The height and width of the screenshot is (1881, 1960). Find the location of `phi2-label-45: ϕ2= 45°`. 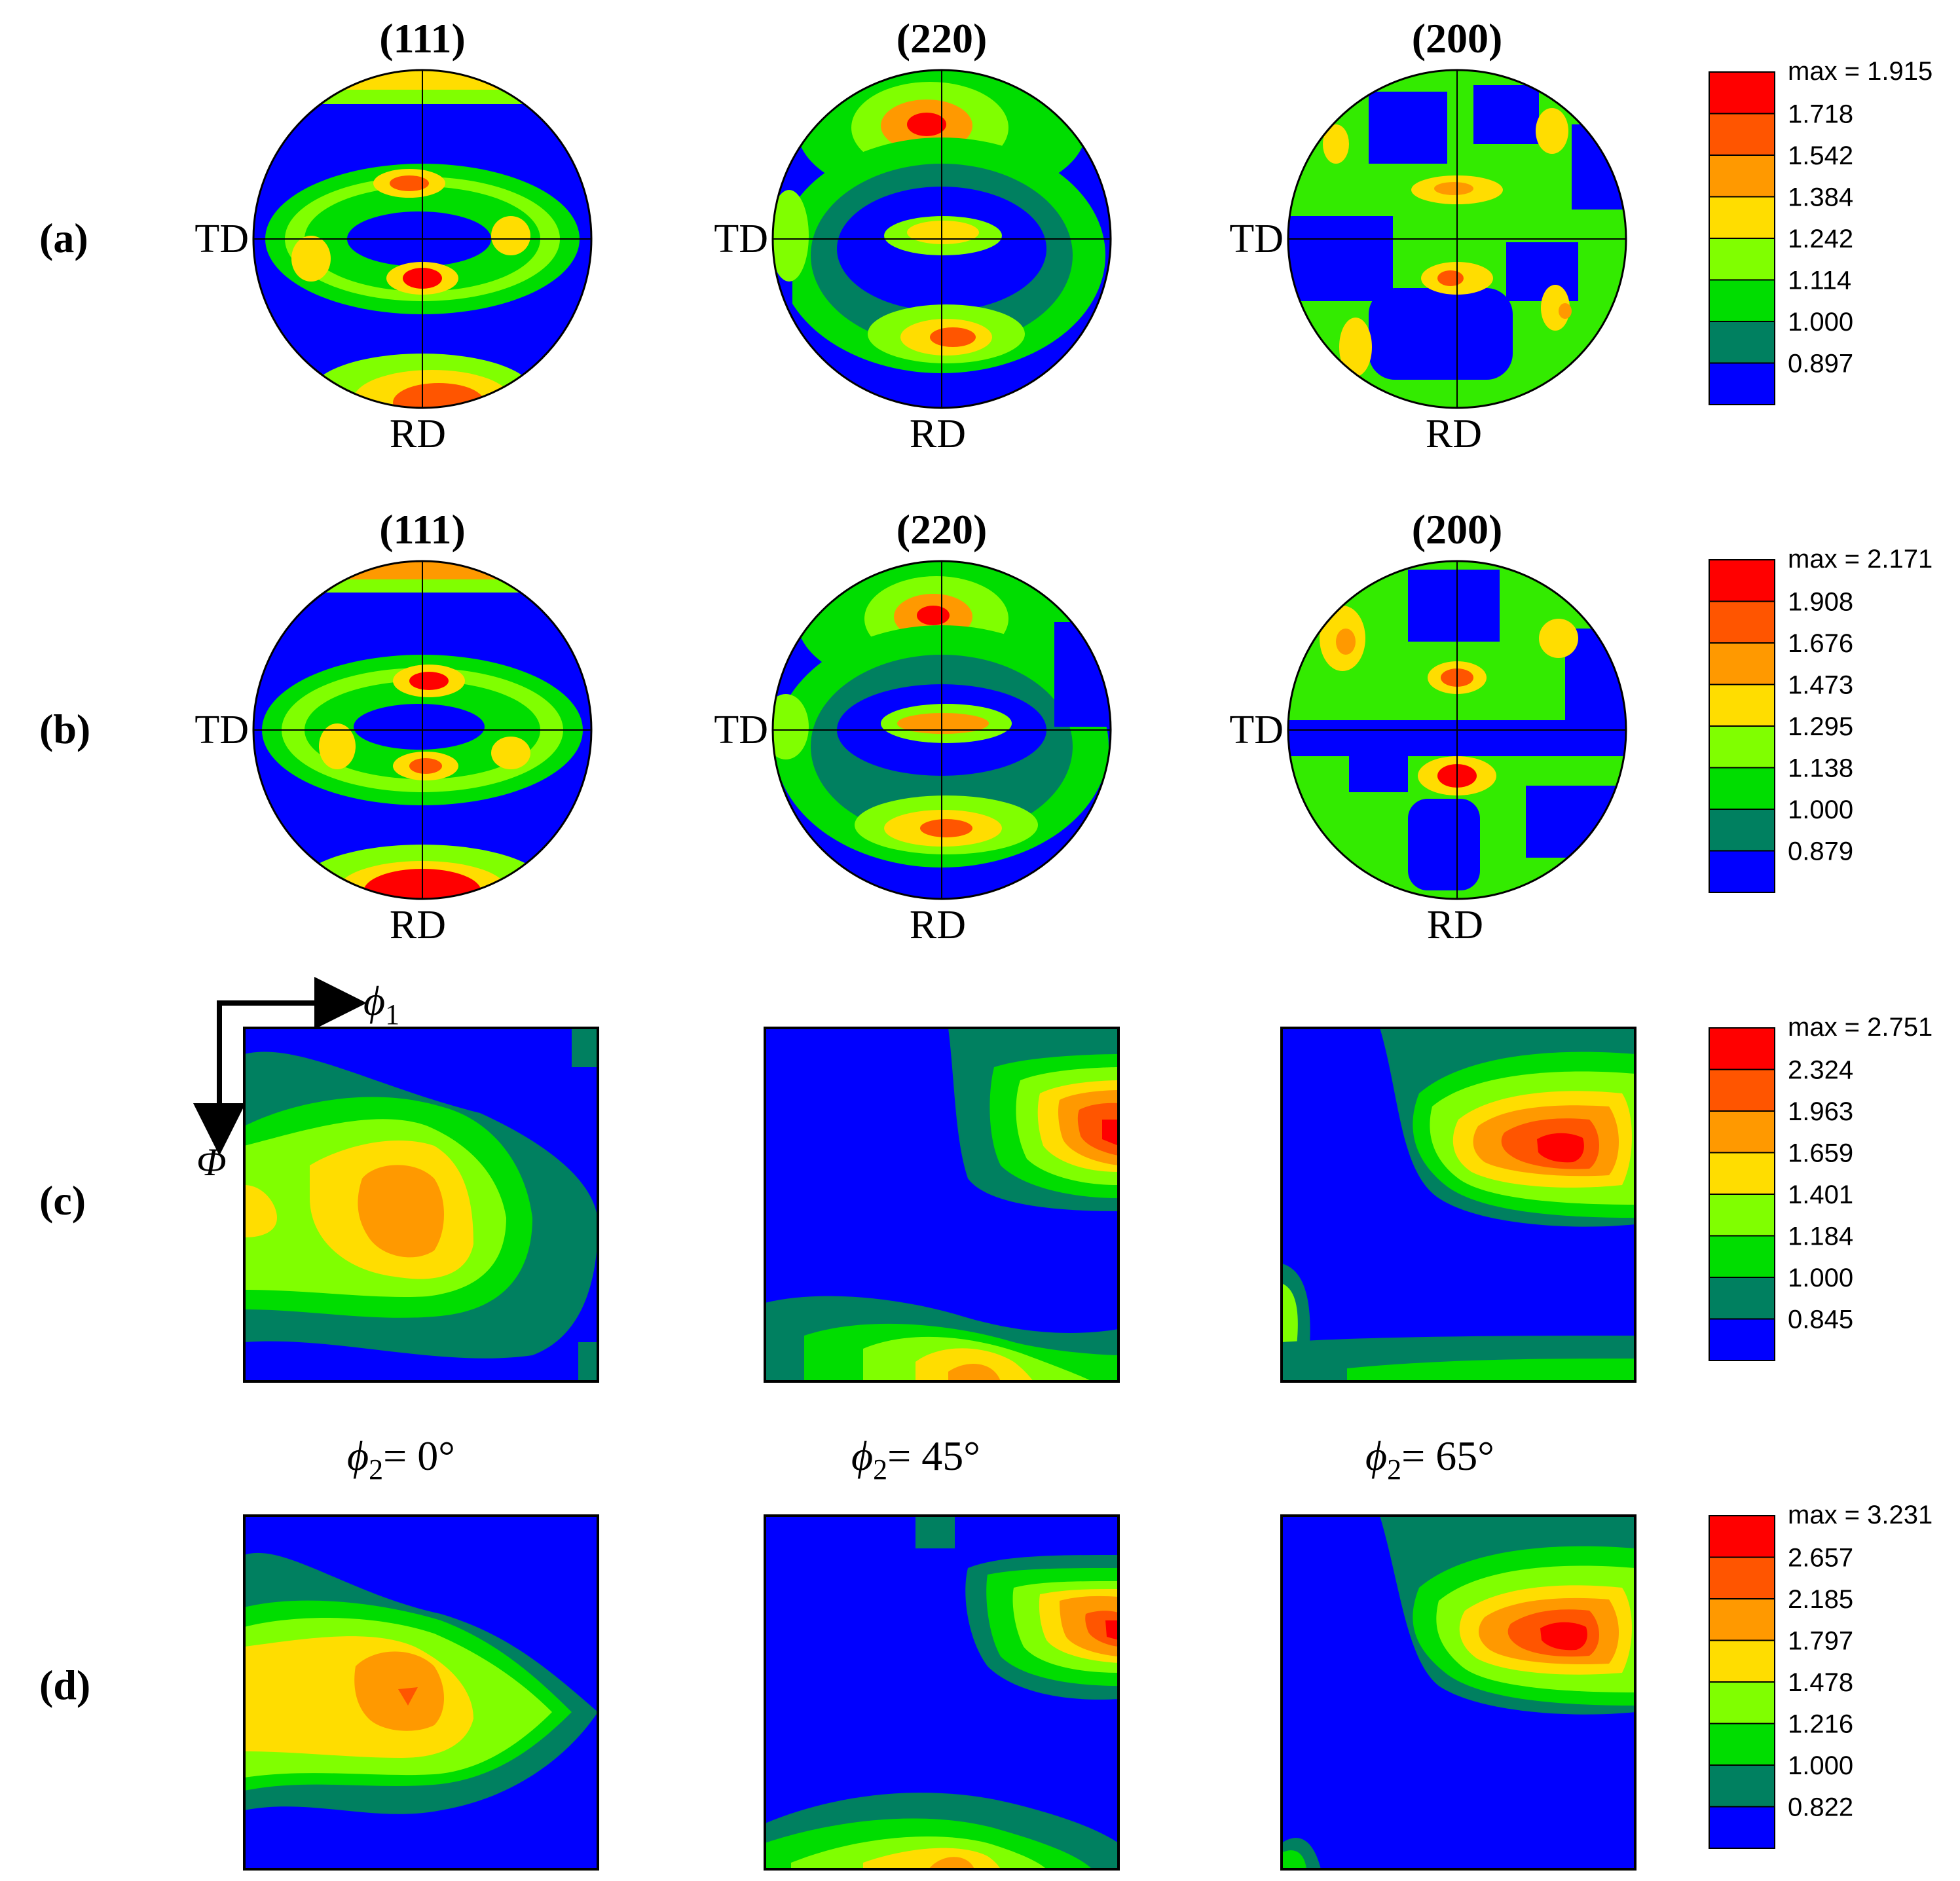

phi2-label-45: ϕ2= 45° is located at coordinates (915, 1459).